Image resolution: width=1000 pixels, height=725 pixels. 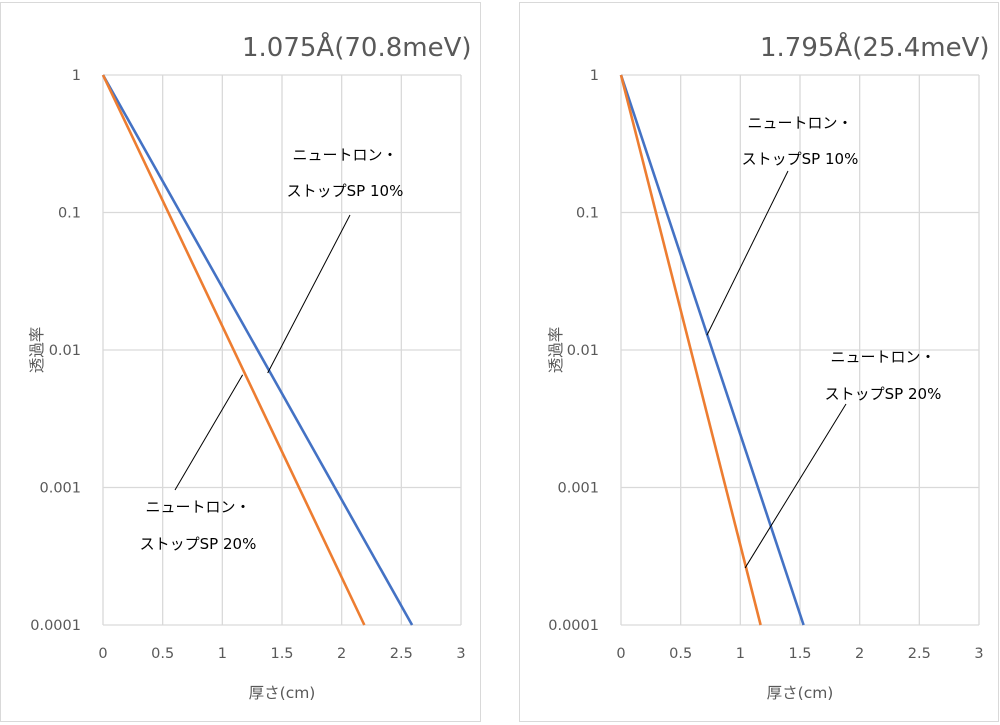 I want to click on chart1-x-tick-label: 2.5, so click(x=401, y=654).